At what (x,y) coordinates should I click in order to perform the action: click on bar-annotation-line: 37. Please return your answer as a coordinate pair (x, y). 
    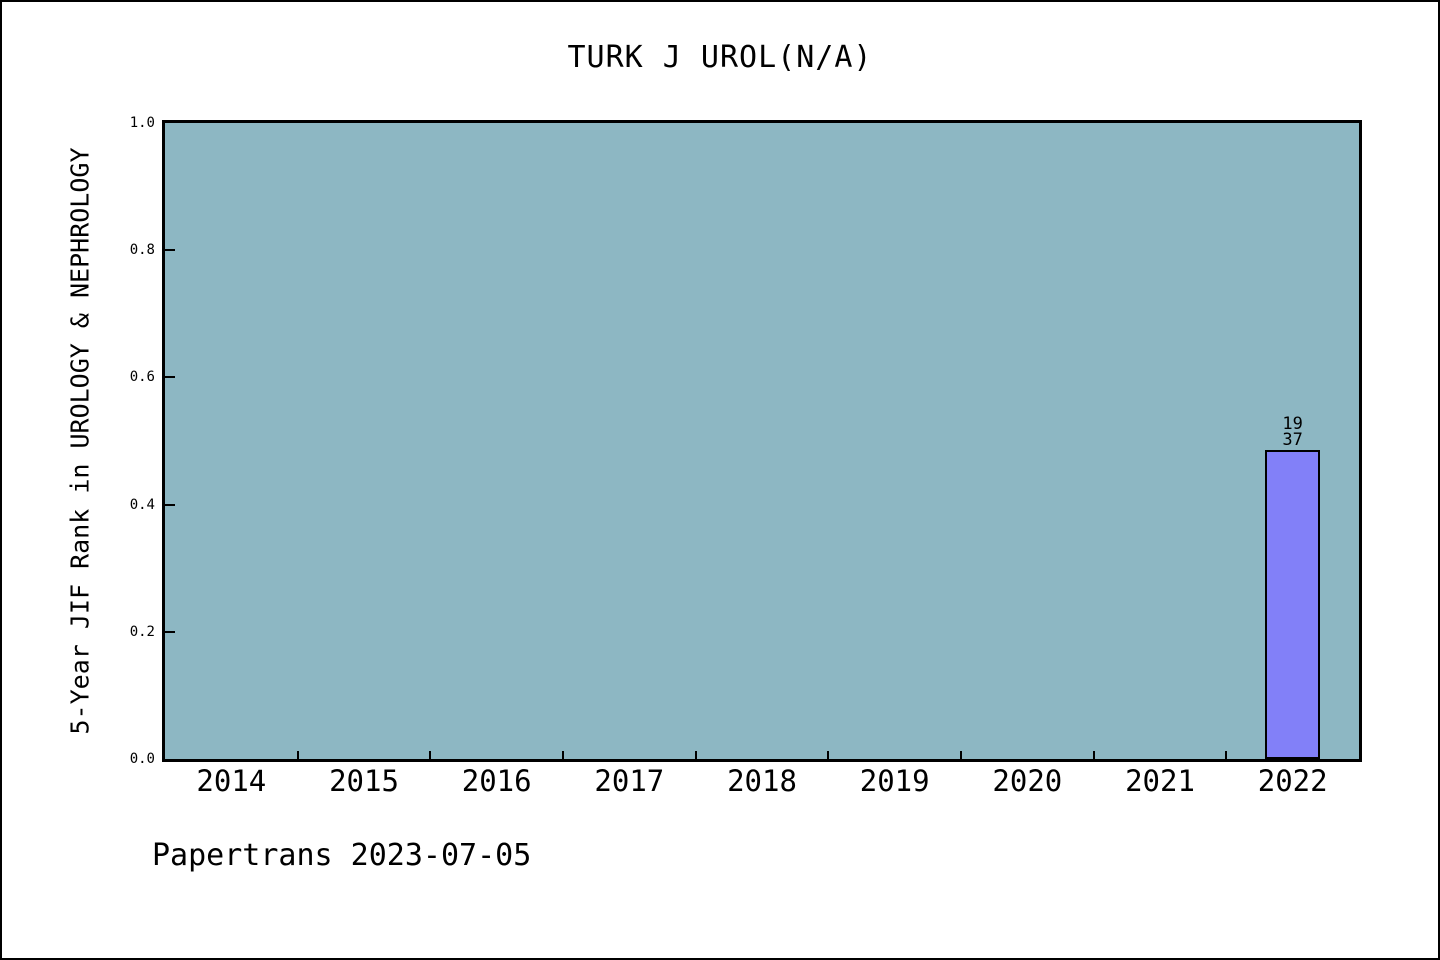
    Looking at the image, I should click on (1292, 440).